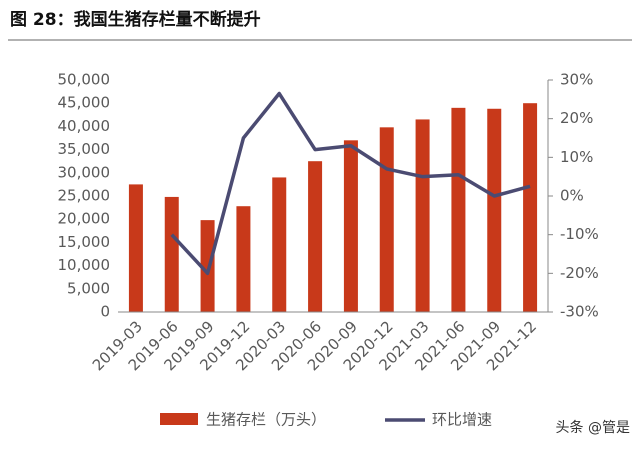 The height and width of the screenshot is (452, 640). I want to click on y-tick-label: 0, so click(105, 312).